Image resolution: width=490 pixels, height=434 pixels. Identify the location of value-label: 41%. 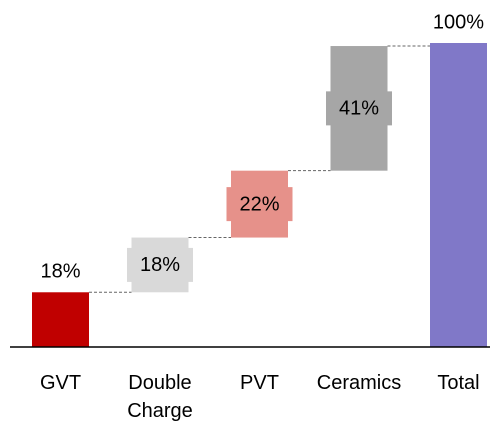
(359, 109).